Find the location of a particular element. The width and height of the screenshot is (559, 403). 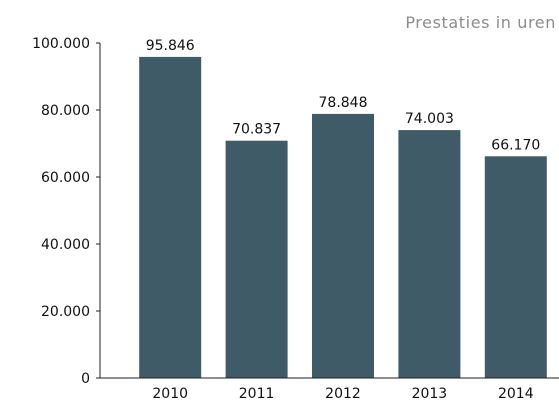

data-label-2011: 70.837 is located at coordinates (256, 130).